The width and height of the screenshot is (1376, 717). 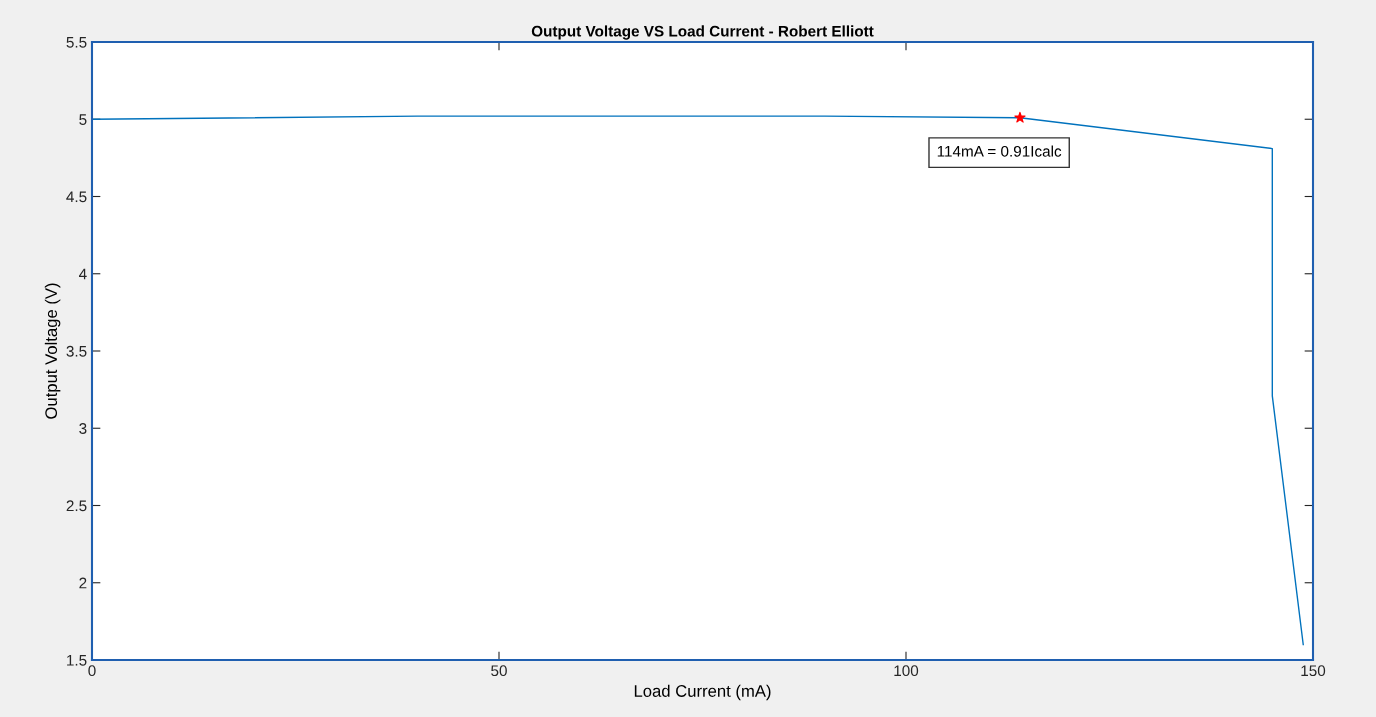 I want to click on y-tick-label: 5.5, so click(x=76, y=42).